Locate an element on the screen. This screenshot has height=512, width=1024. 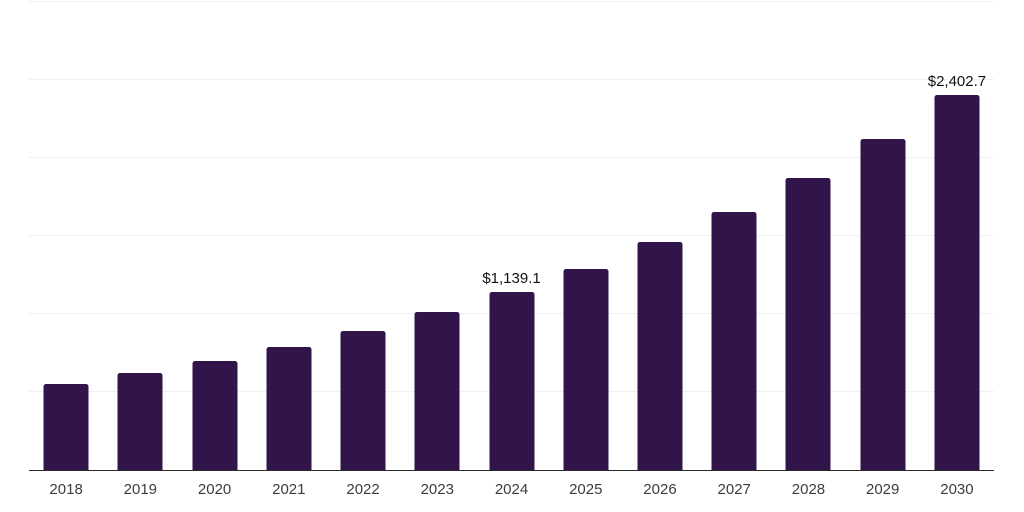
bar-slot-2018 is located at coordinates (66, 236).